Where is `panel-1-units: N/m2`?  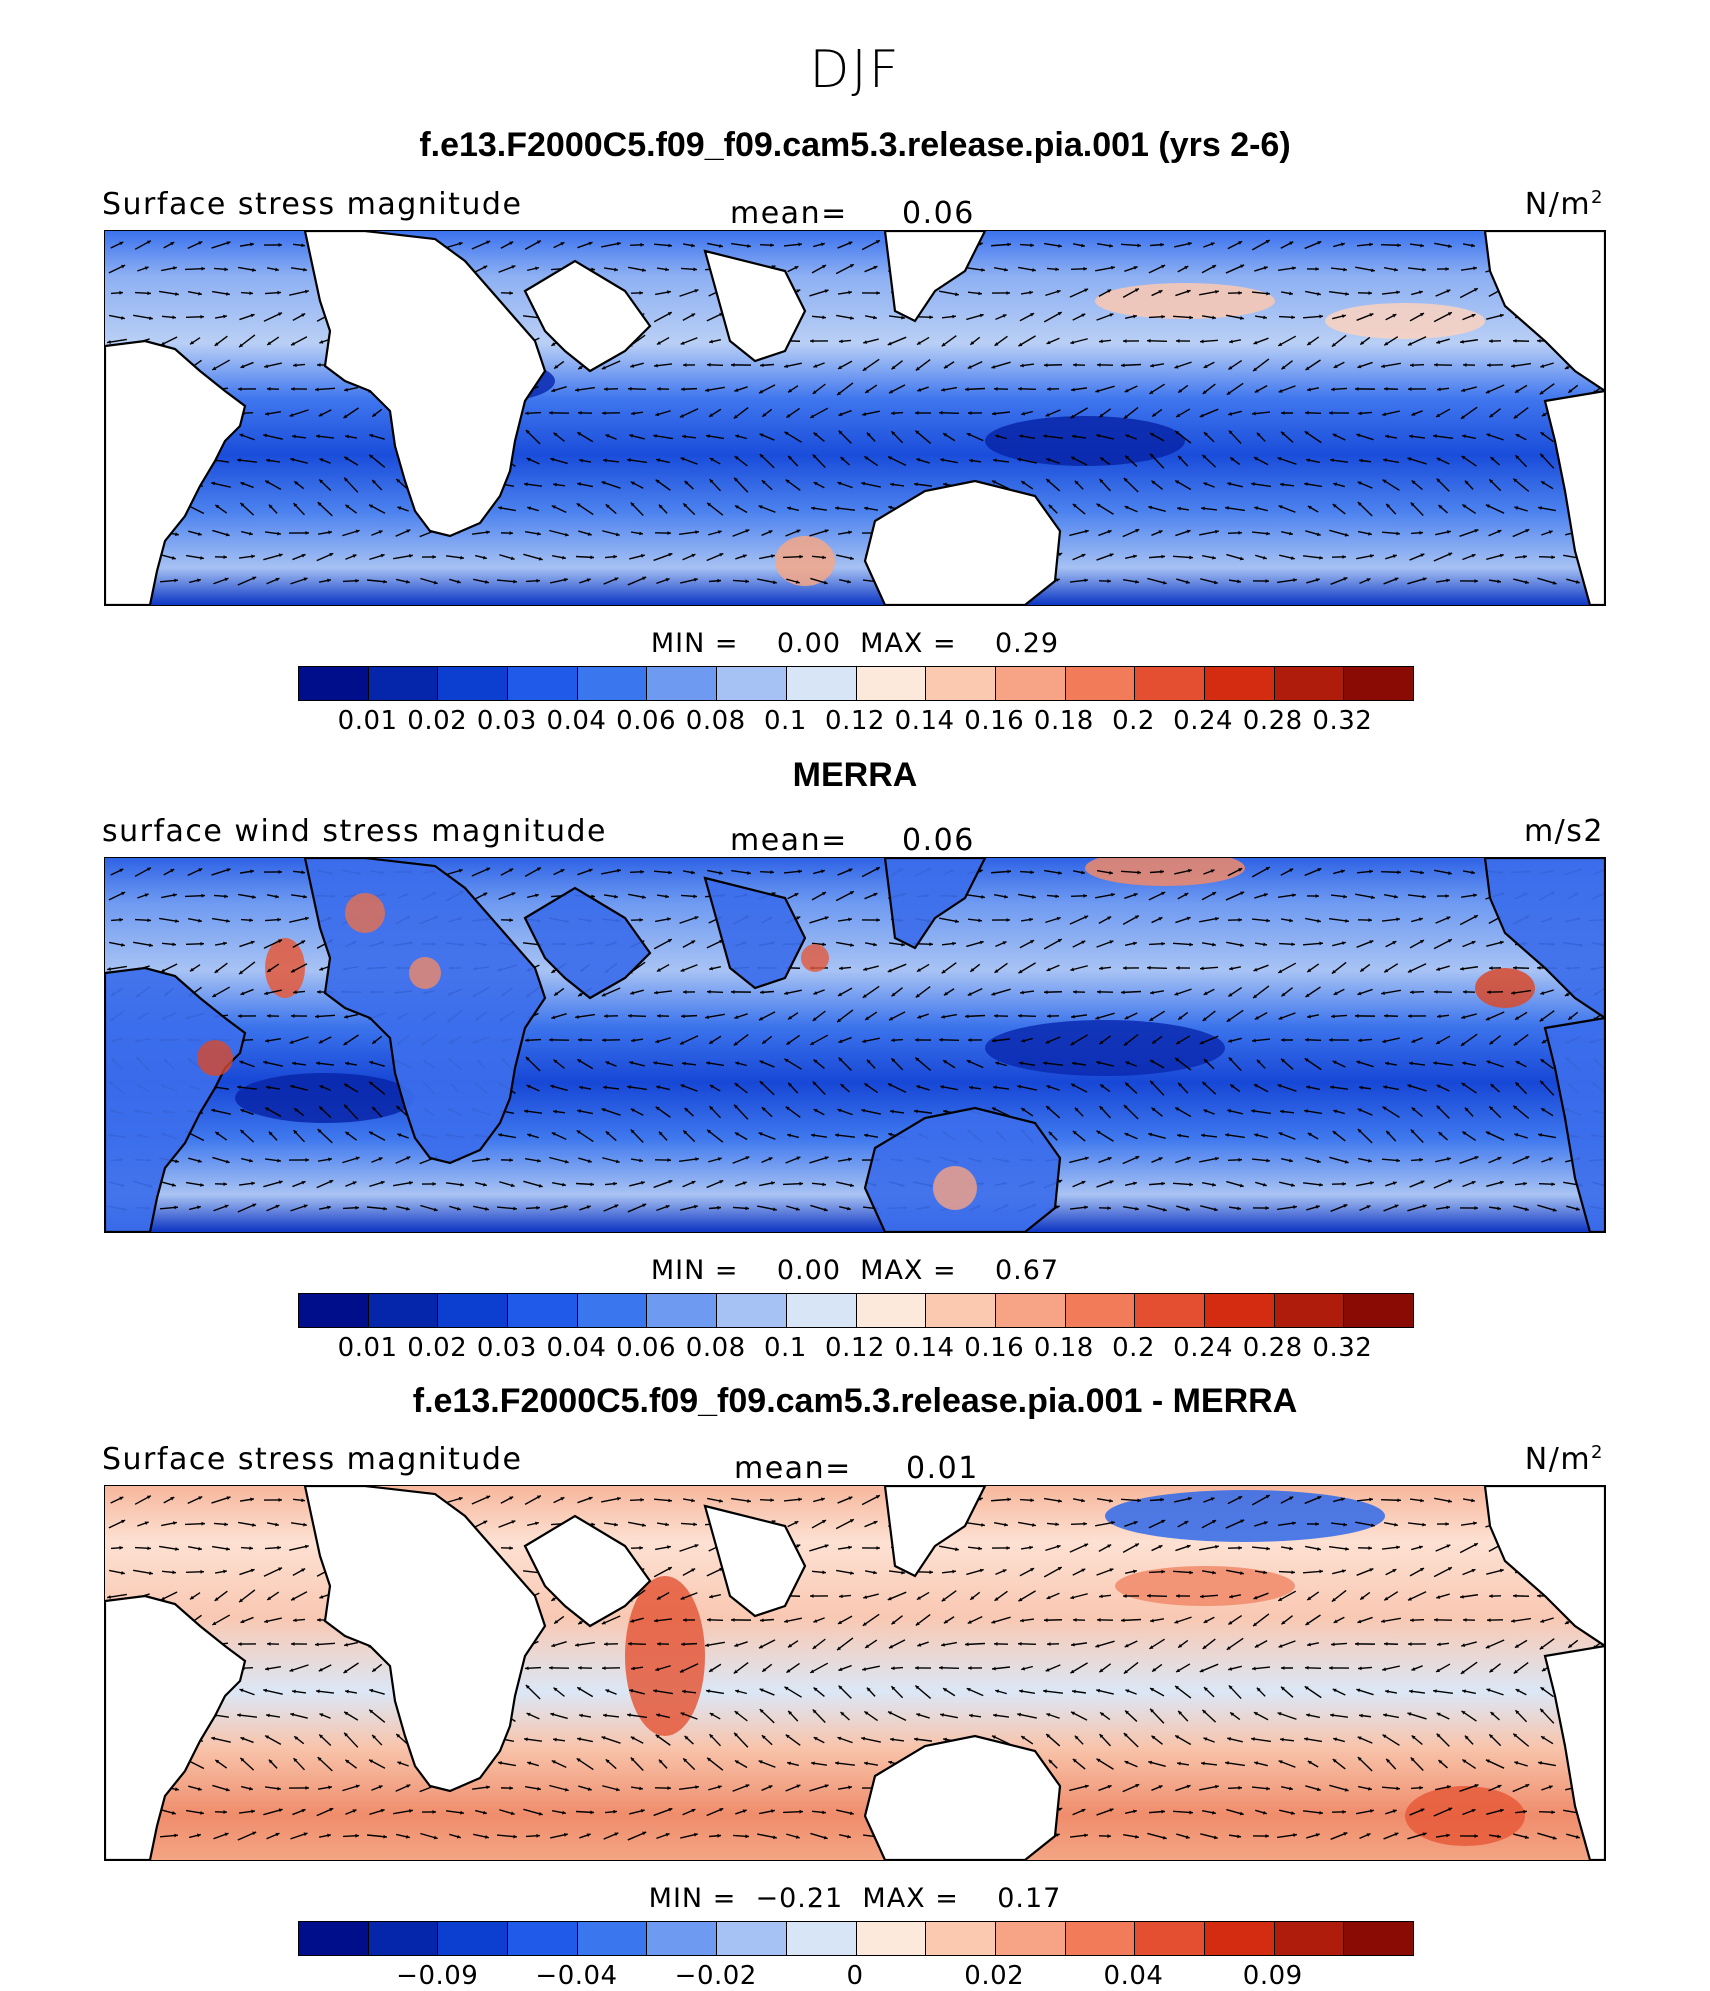 panel-1-units: N/m2 is located at coordinates (1542, 204).